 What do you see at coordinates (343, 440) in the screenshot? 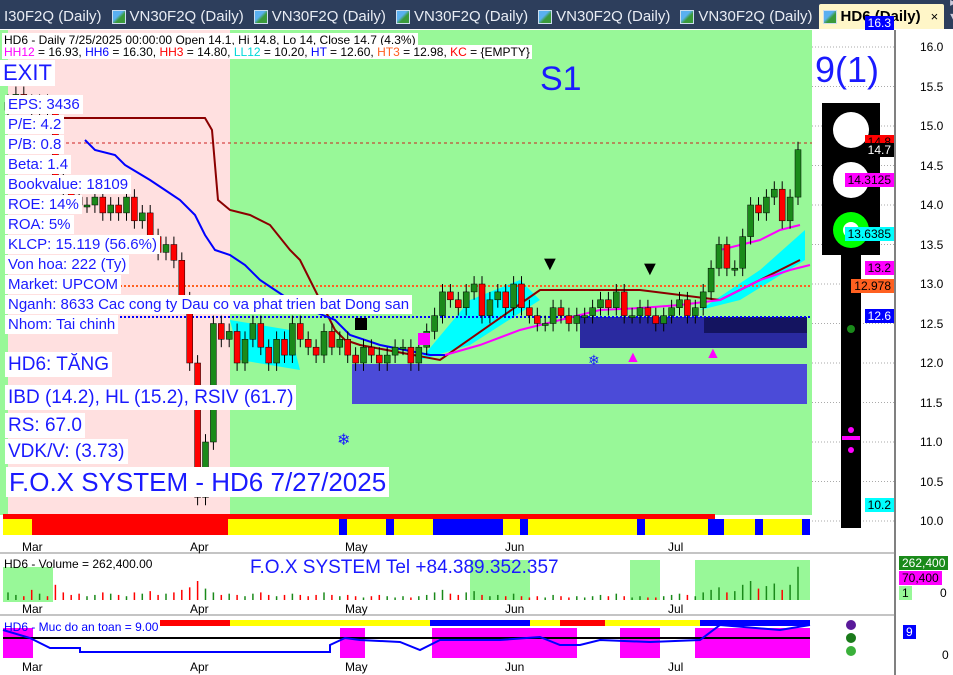
I see `snowflake-icon: ❄` at bounding box center [343, 440].